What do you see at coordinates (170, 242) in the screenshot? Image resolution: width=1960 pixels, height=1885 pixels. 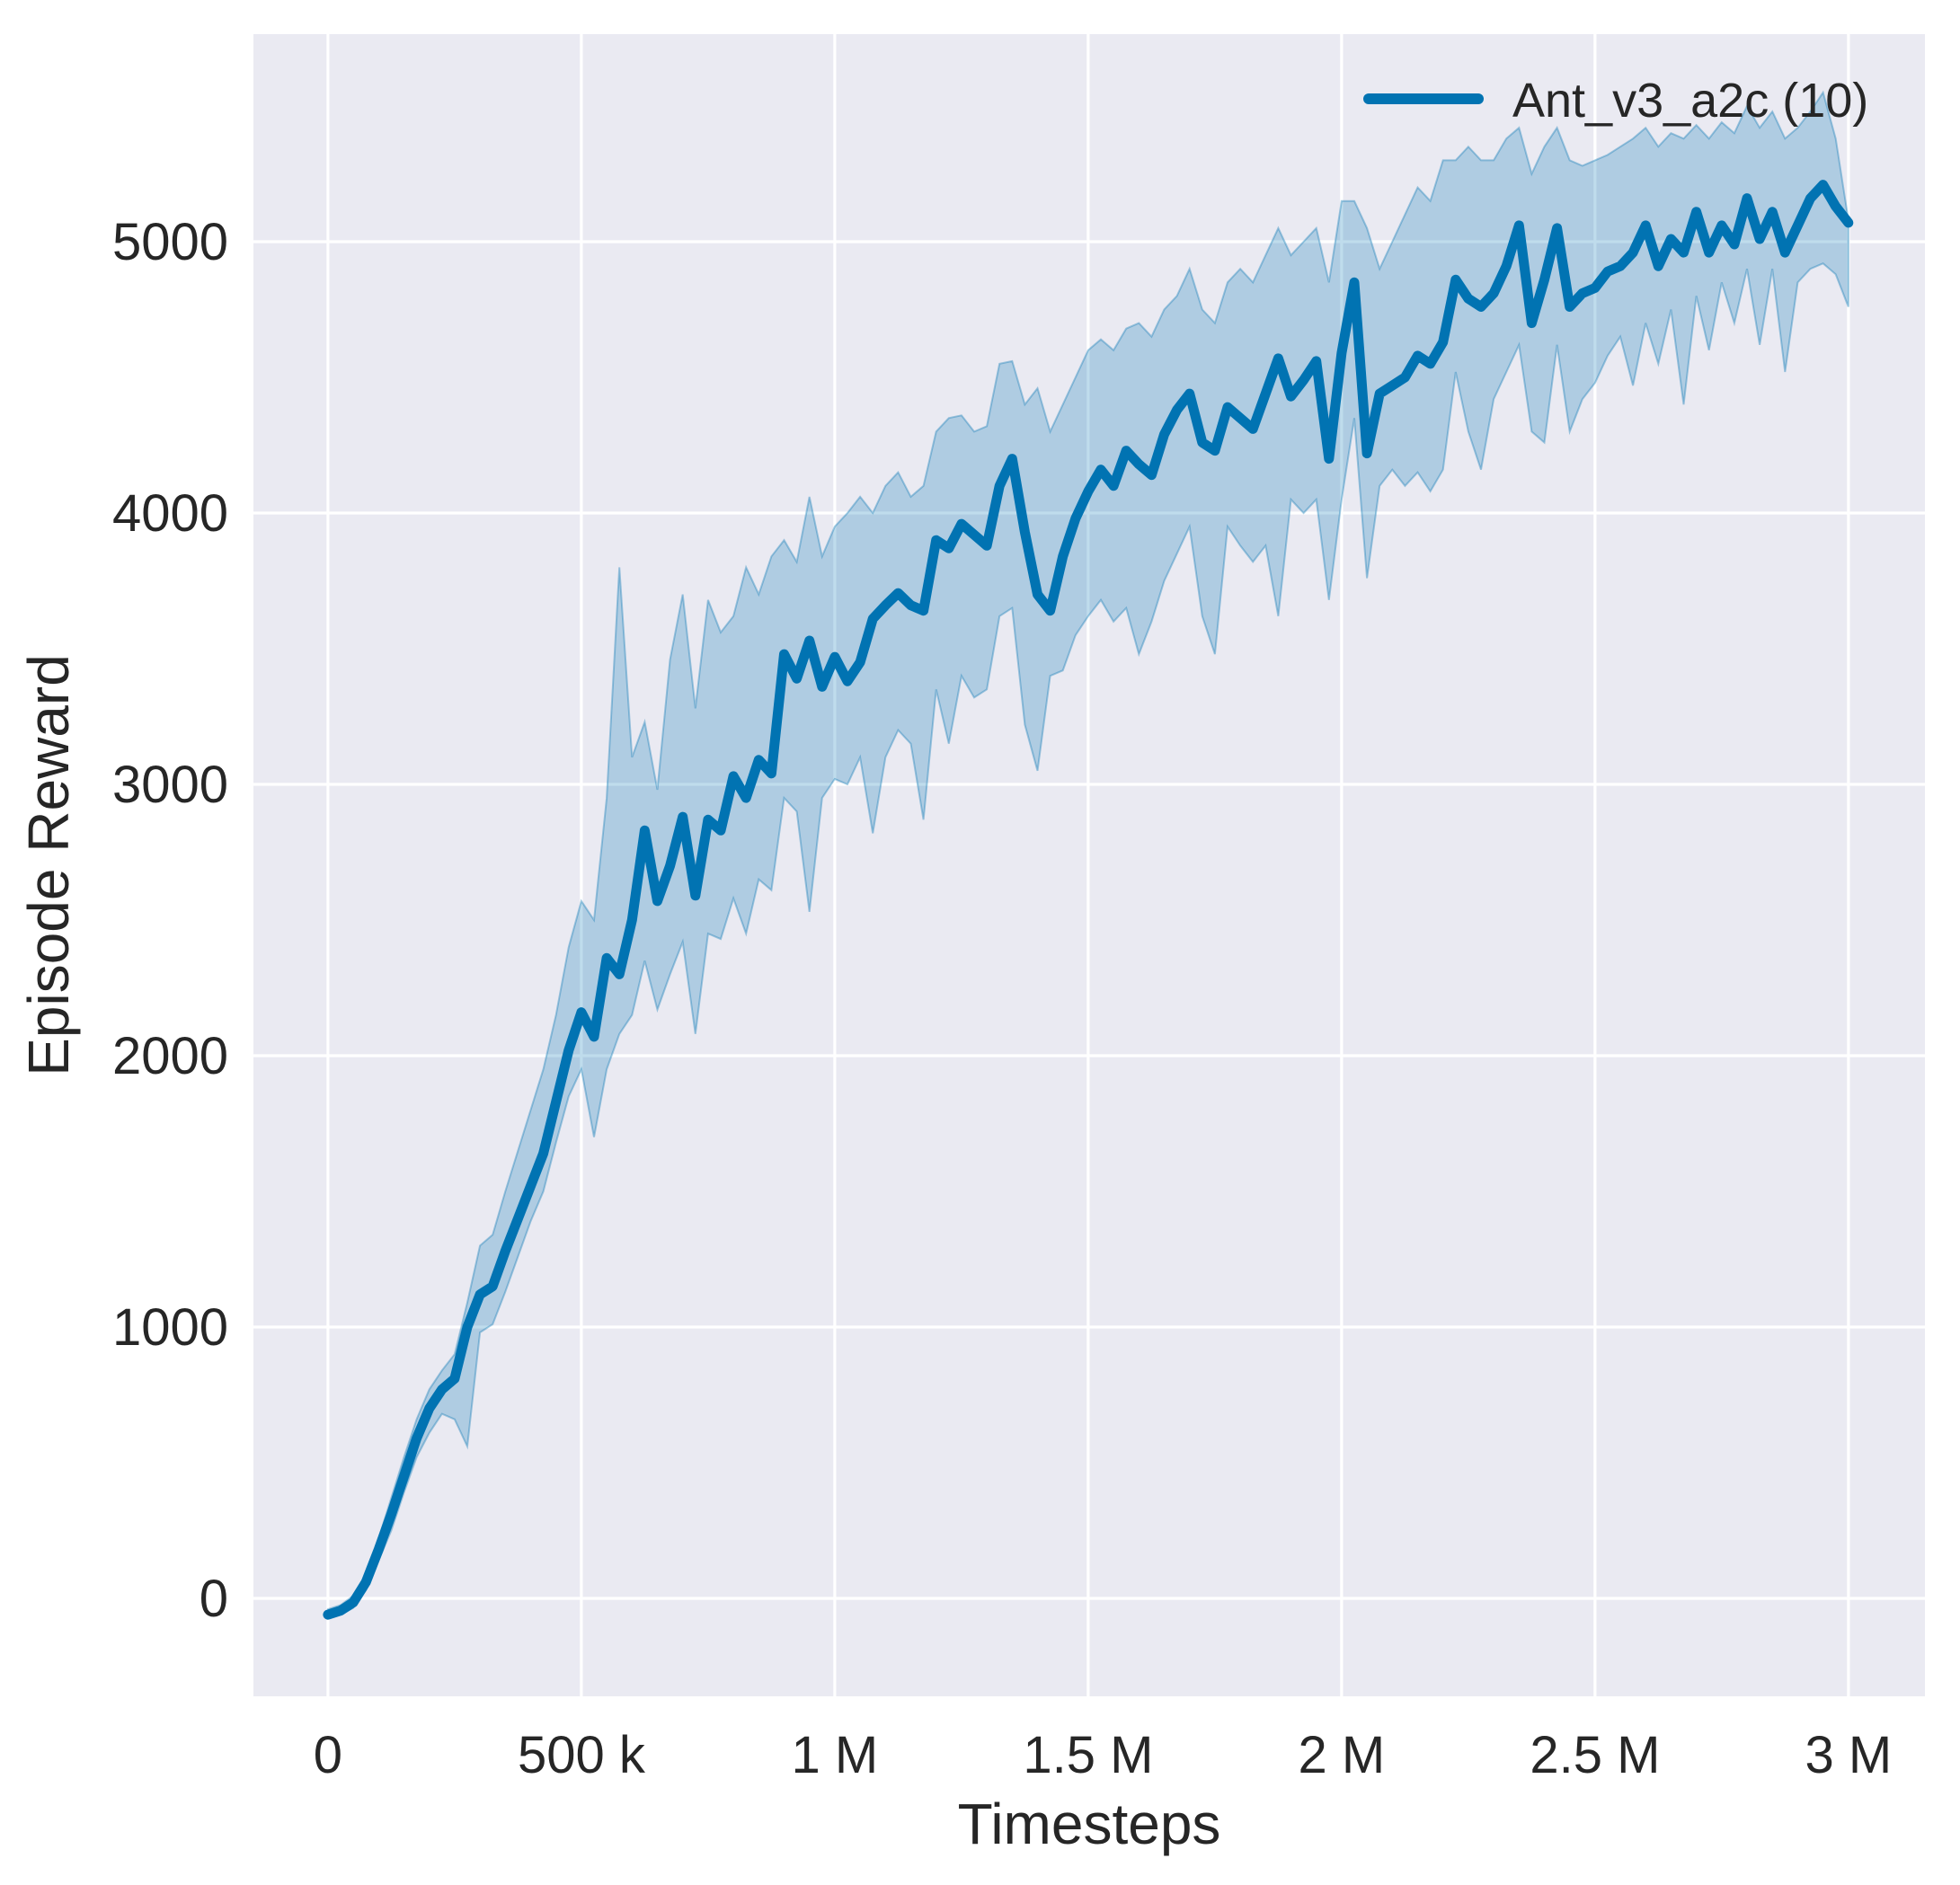 I see `y-tick-label: 5000` at bounding box center [170, 242].